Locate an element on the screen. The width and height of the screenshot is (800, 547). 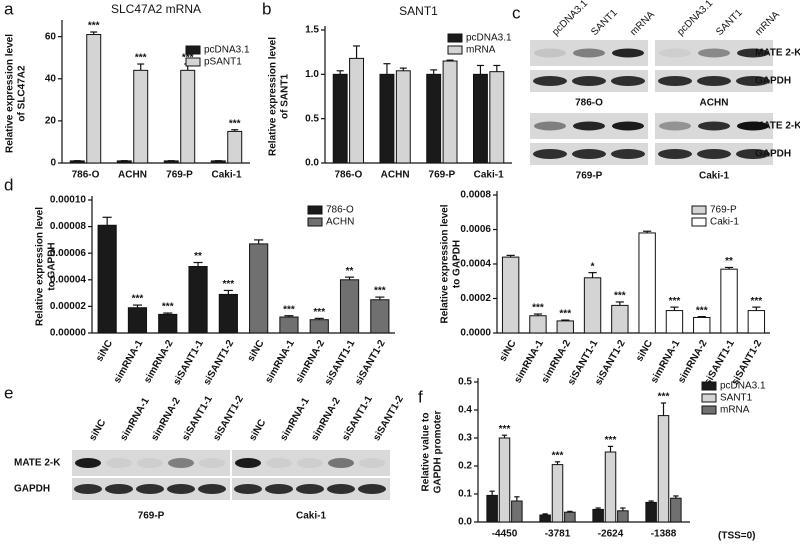
lane-label: pcDNA3.1 is located at coordinates (570, 19).